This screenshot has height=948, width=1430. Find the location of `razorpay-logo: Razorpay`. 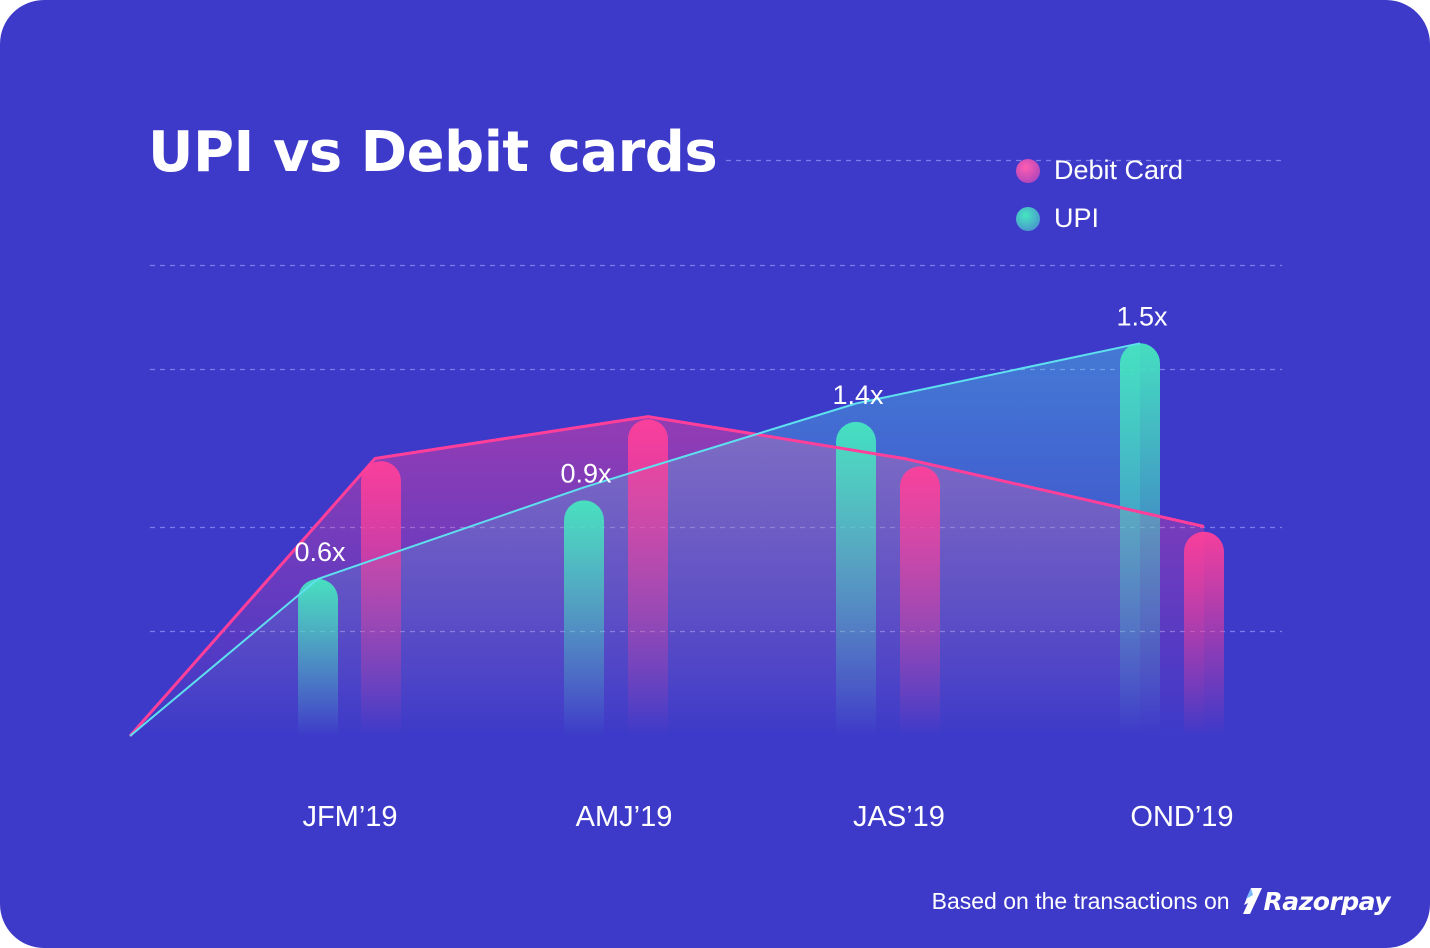

razorpay-logo: Razorpay is located at coordinates (1316, 901).